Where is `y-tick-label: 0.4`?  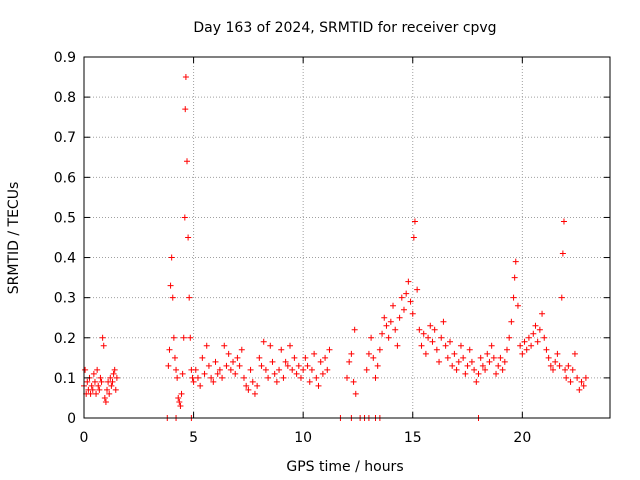
y-tick-label: 0.4 is located at coordinates (65, 259).